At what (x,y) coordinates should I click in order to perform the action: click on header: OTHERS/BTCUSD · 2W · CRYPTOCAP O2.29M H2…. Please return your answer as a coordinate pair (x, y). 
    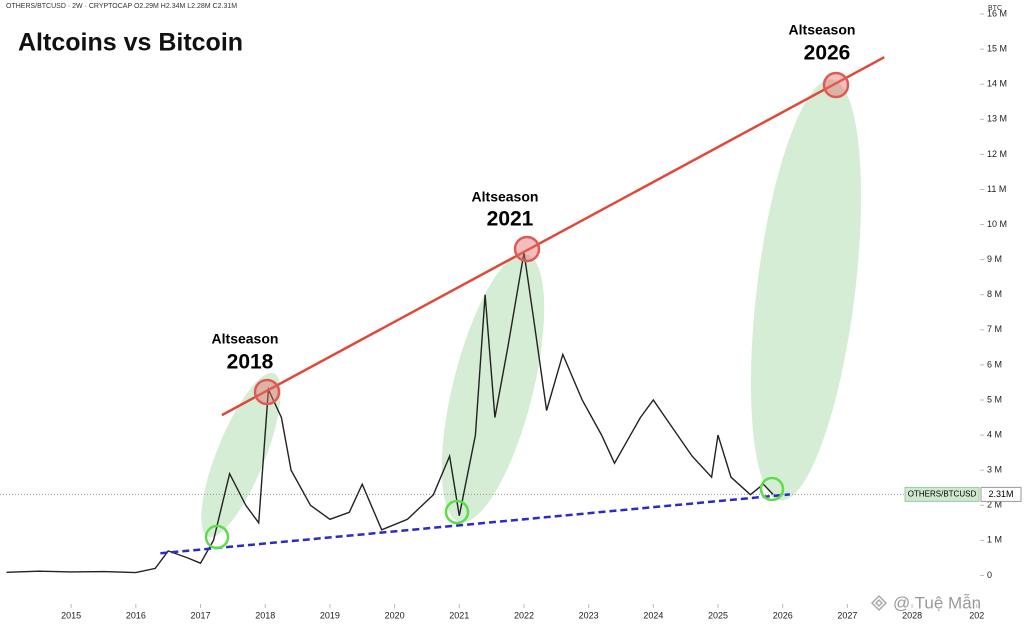
    Looking at the image, I should click on (121, 6).